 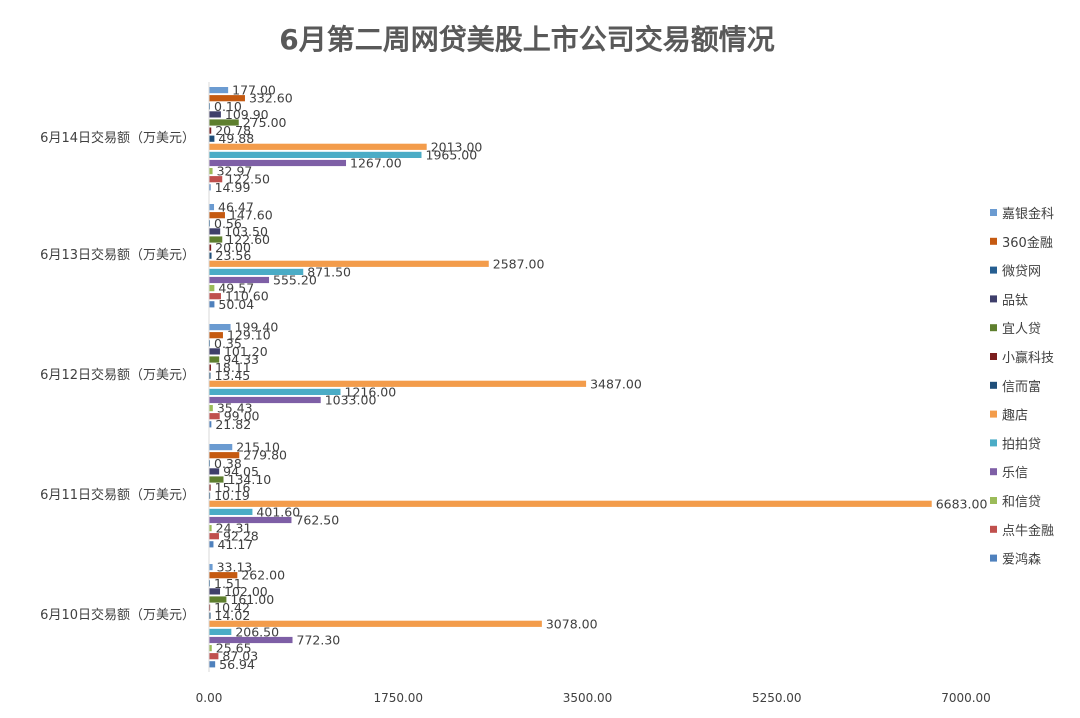 I want to click on data-label: 134.10, so click(x=250, y=479).